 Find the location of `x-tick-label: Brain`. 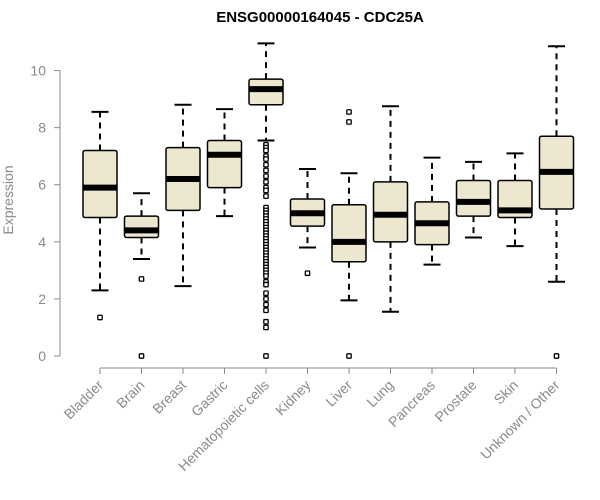

x-tick-label: Brain is located at coordinates (130, 394).